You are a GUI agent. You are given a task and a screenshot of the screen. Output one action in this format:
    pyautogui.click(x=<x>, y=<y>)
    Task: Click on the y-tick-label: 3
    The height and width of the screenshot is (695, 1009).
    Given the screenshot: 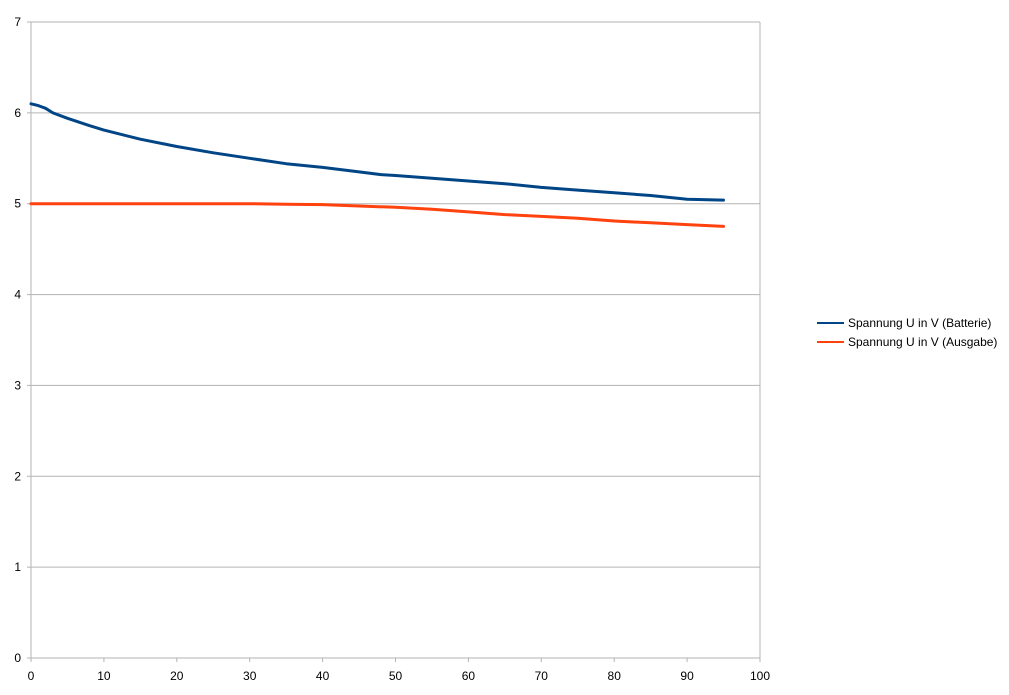 What is the action you would take?
    pyautogui.click(x=17, y=385)
    